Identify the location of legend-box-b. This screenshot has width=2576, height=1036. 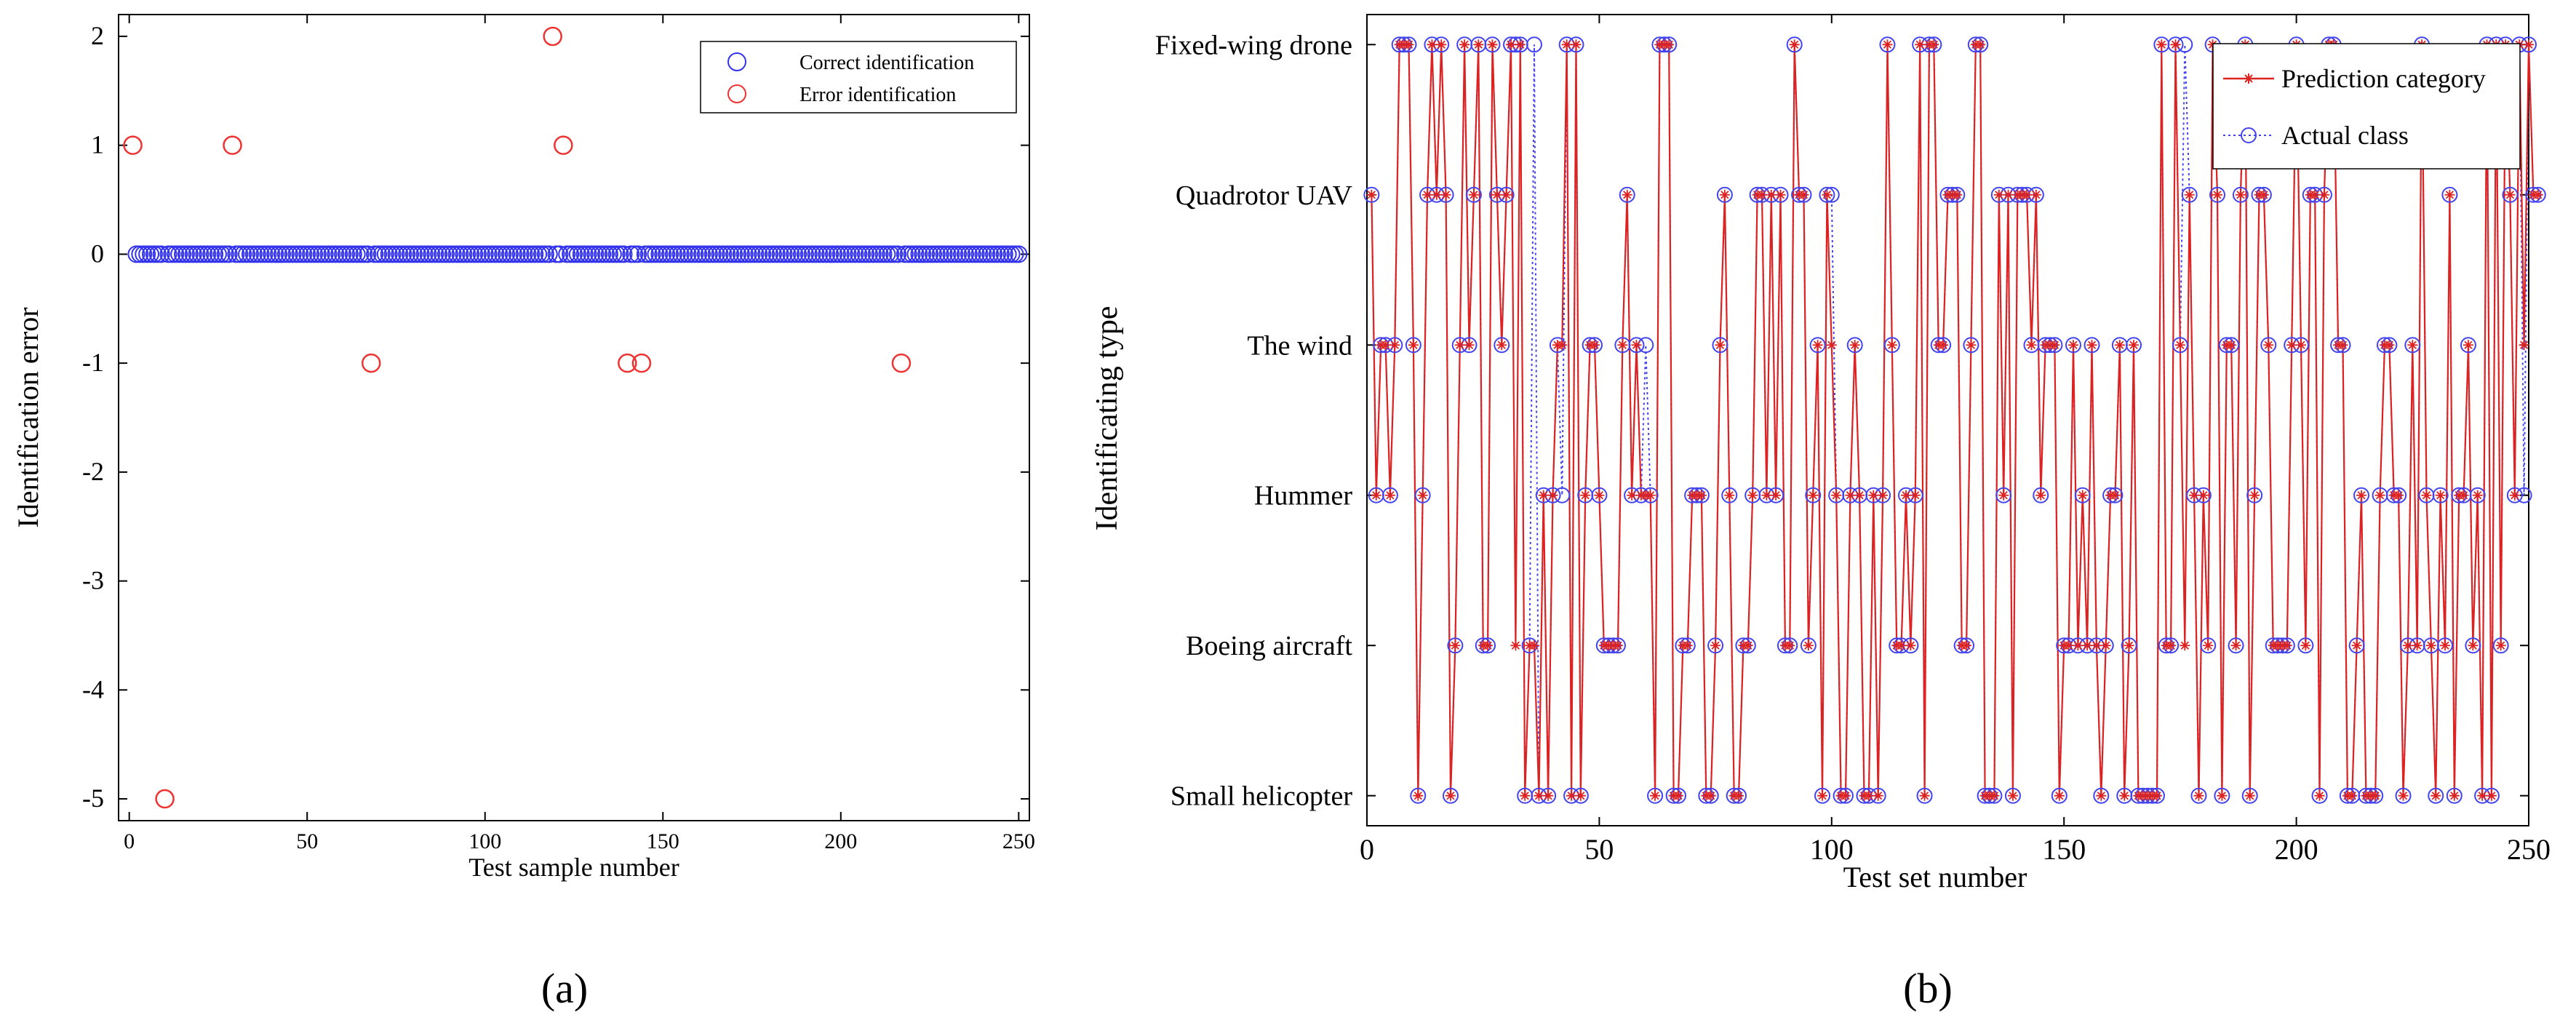
(2366, 106).